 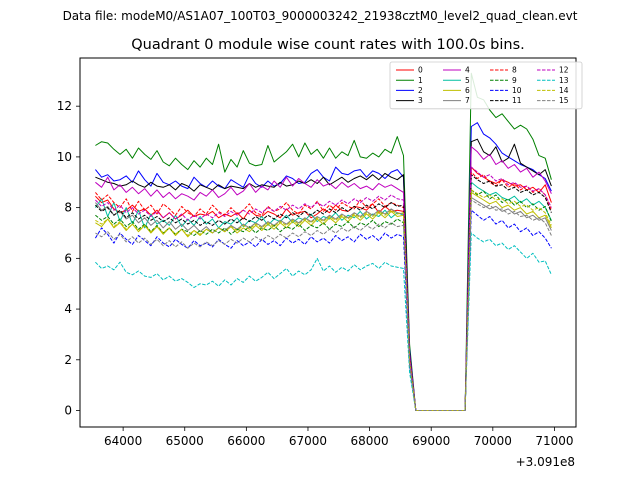 I want to click on legend-label-0: 0, so click(x=420, y=70).